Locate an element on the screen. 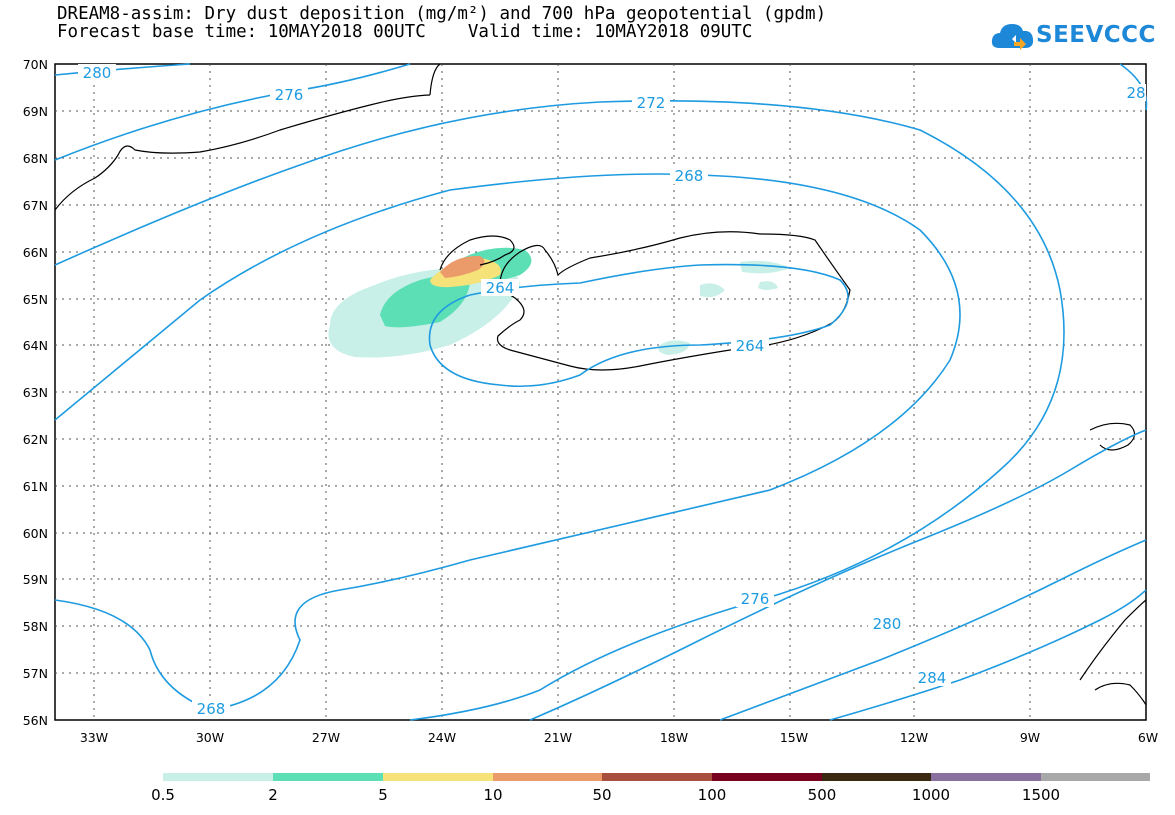 The image size is (1175, 815). contour-label: 272 is located at coordinates (651, 103).